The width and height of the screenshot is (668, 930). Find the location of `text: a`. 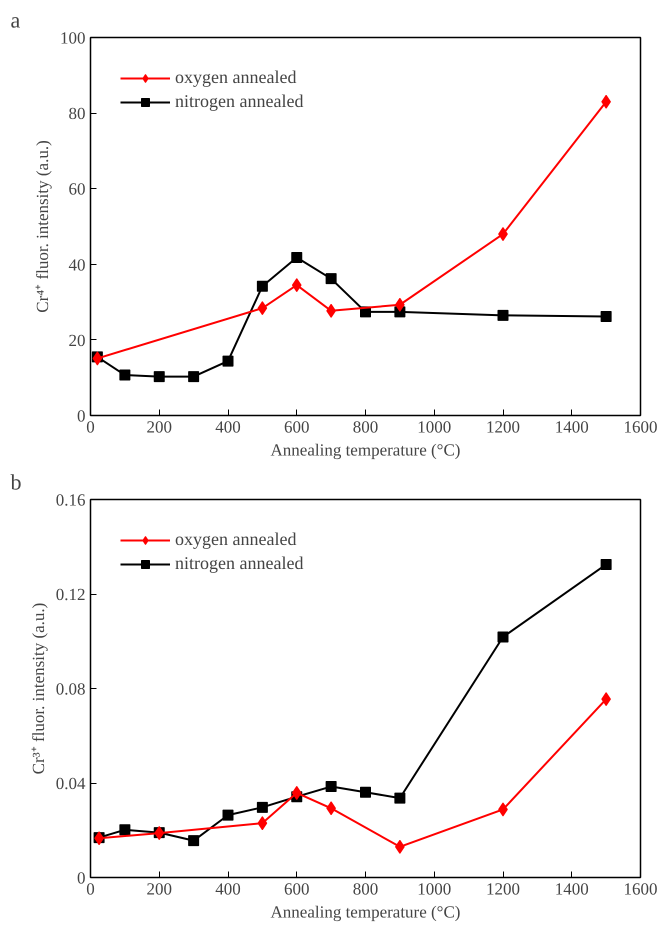

text: a is located at coordinates (15, 20).